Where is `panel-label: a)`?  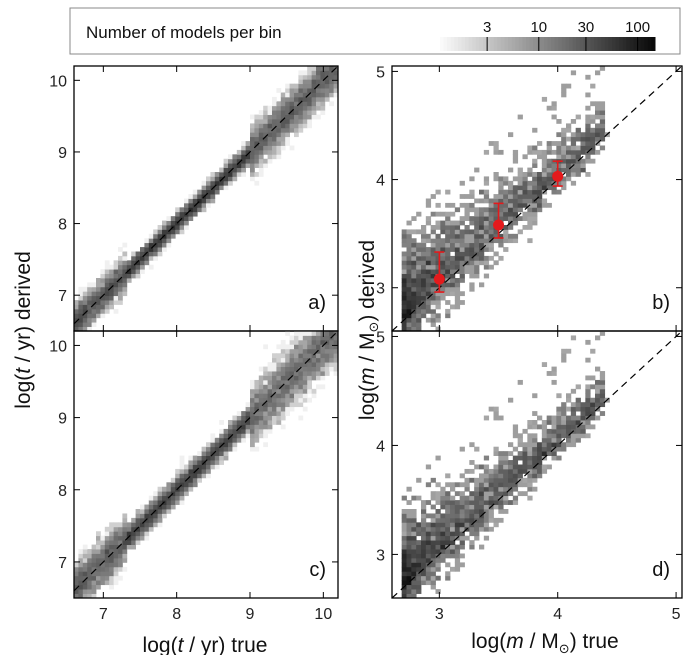
panel-label: a) is located at coordinates (317, 303).